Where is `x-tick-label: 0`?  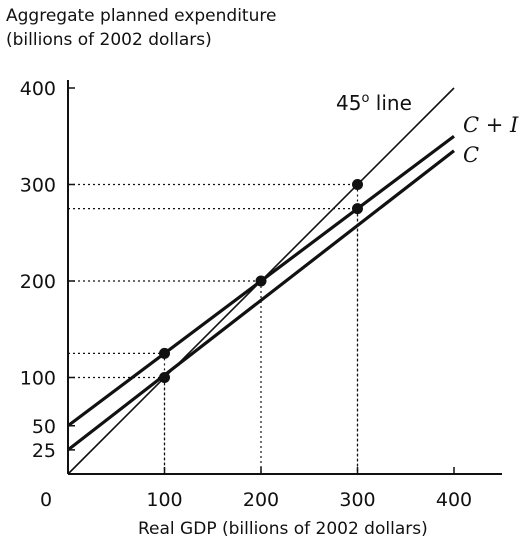
x-tick-label: 0 is located at coordinates (46, 500).